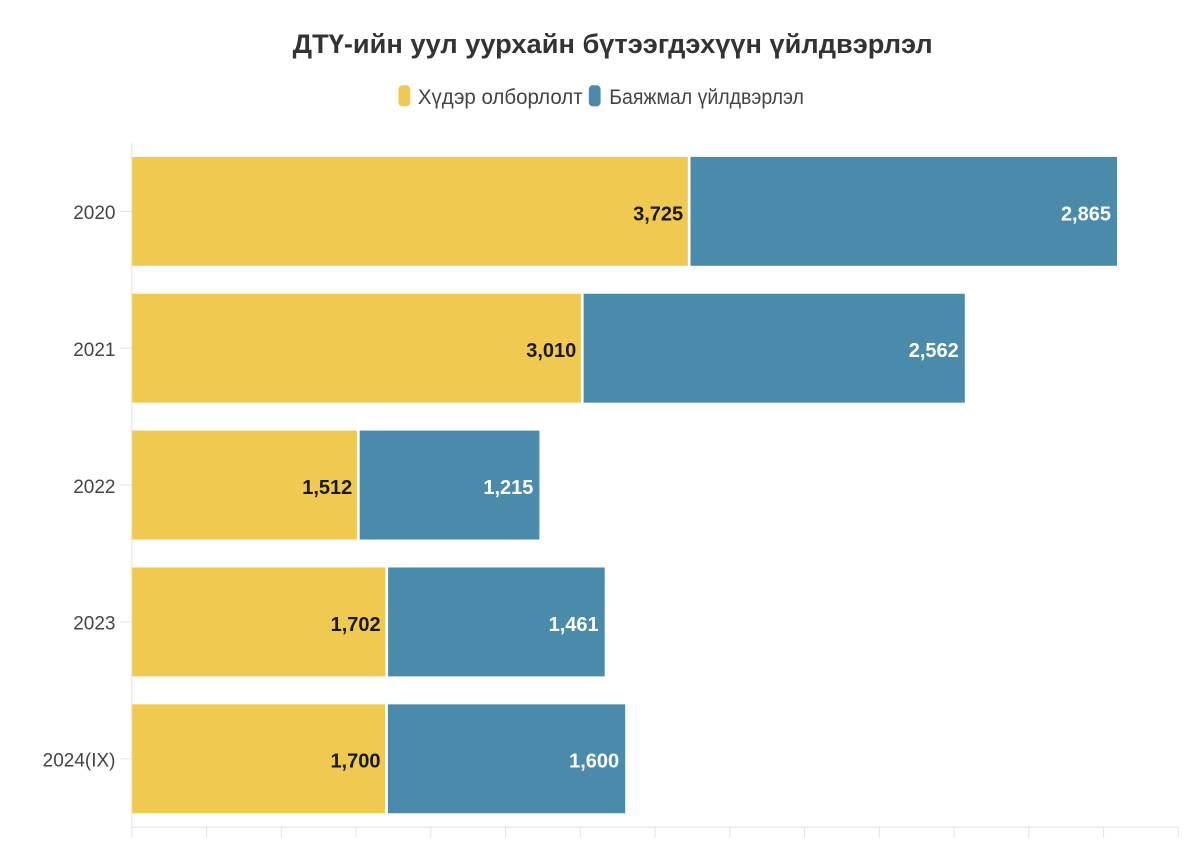 Image resolution: width=1200 pixels, height=845 pixels. I want to click on svg-text: 2022, so click(94, 487).